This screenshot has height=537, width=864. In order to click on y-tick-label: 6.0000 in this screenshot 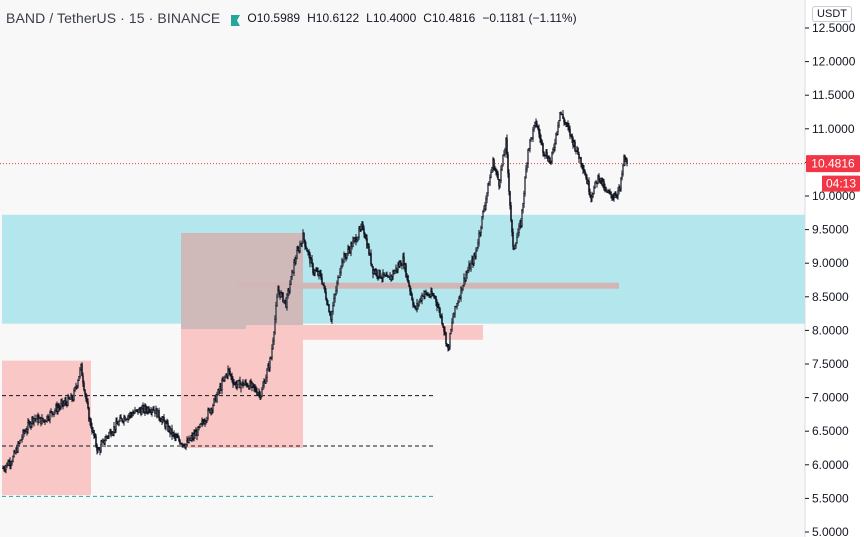, I will do `click(830, 465)`.